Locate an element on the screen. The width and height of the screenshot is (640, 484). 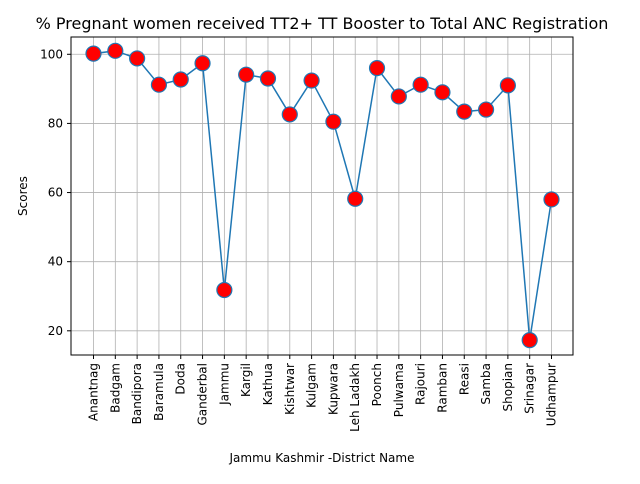
x-tick-label: Ramban is located at coordinates (442, 388).